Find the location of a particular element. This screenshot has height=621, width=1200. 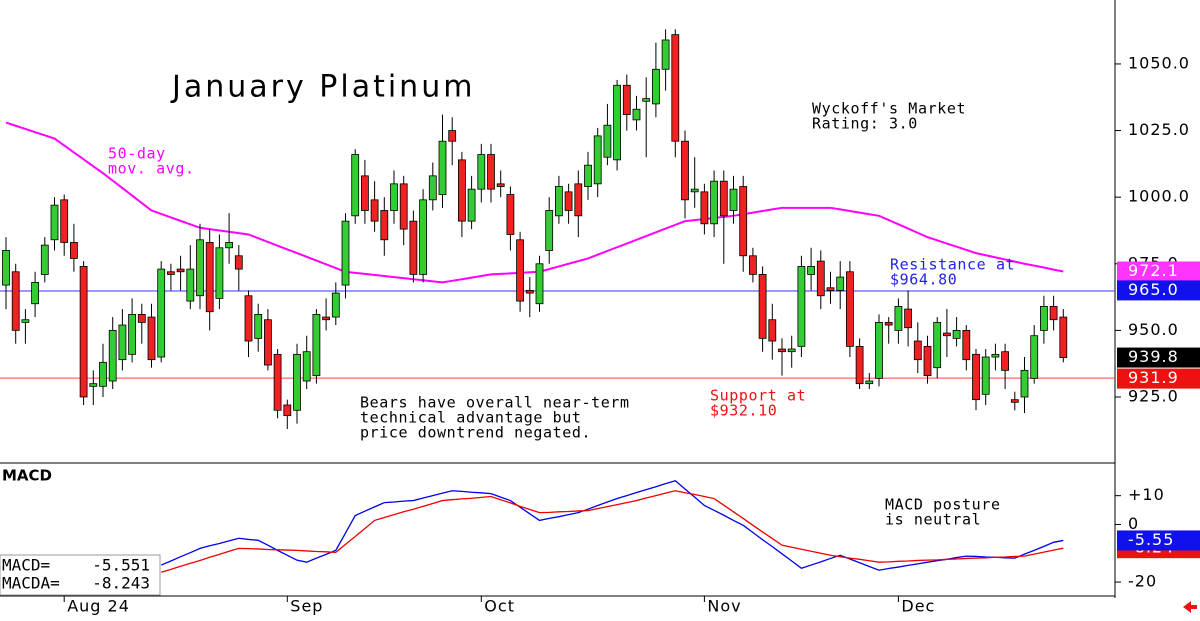

y-tick-label: +10 is located at coordinates (1146, 494).